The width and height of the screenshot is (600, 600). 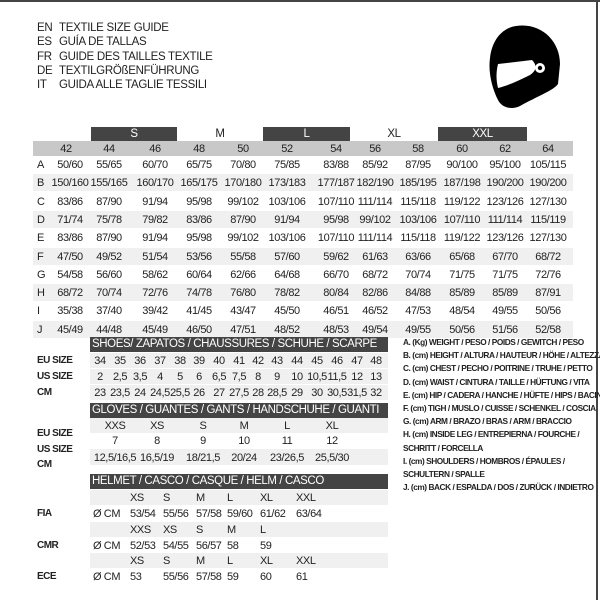 I want to click on table-cell: 31,5, so click(x=357, y=393).